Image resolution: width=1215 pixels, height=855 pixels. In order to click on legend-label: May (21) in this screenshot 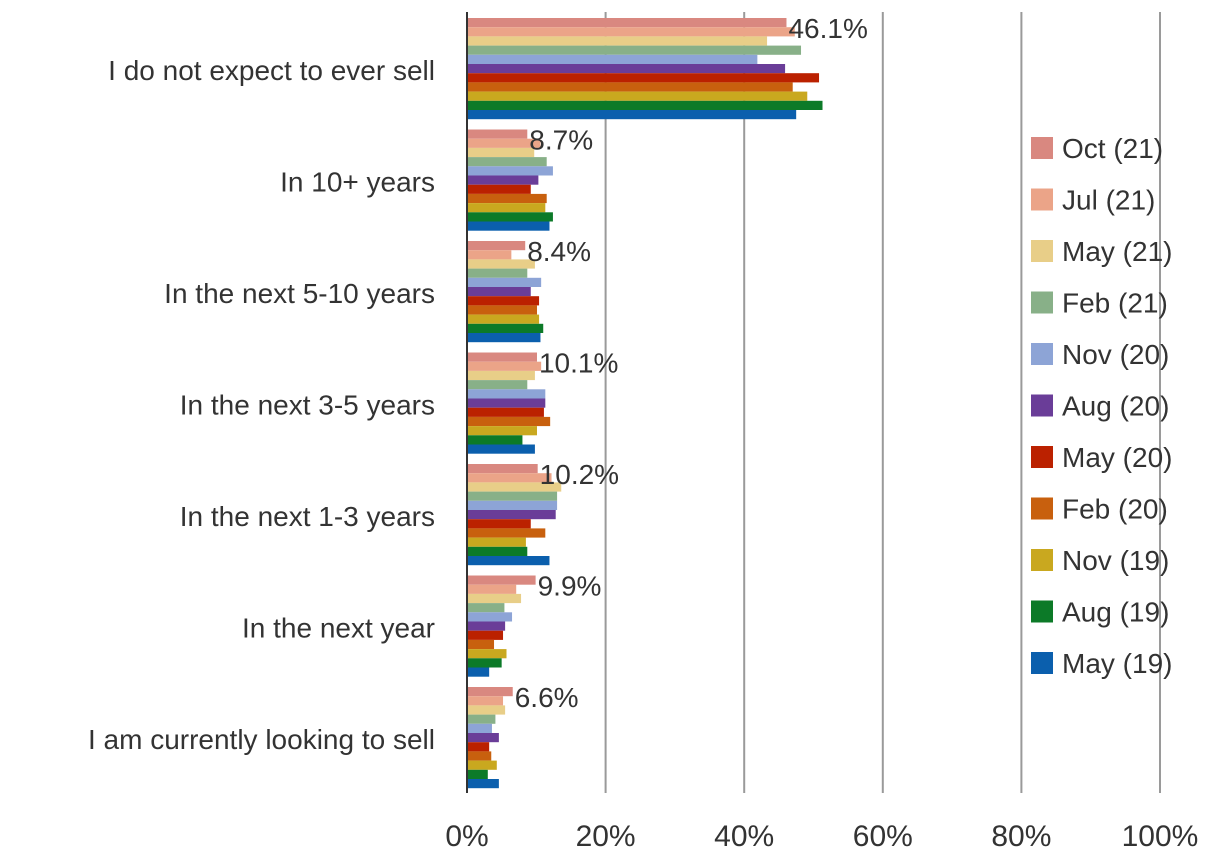, I will do `click(1117, 251)`.